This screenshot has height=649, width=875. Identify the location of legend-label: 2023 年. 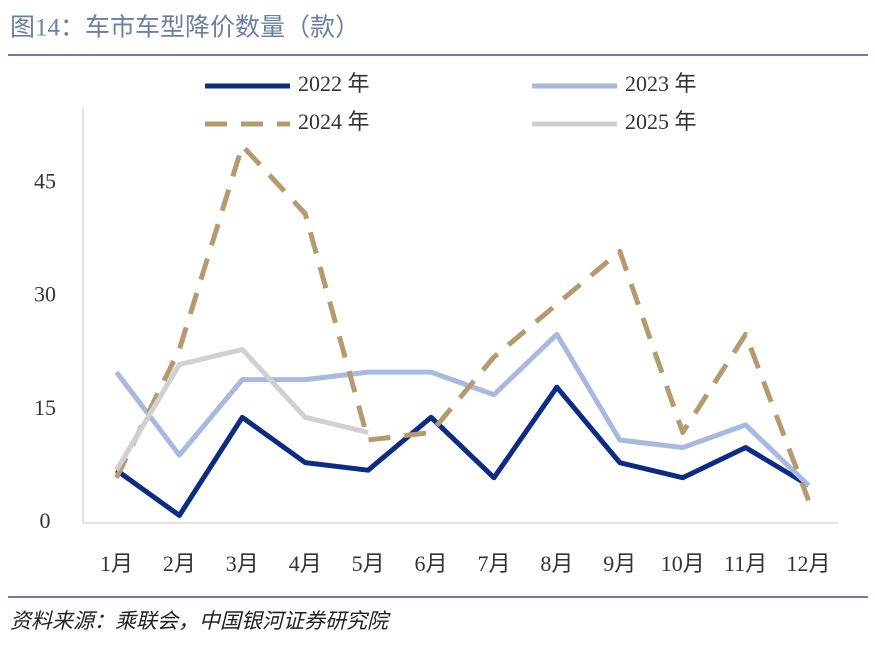
(661, 83).